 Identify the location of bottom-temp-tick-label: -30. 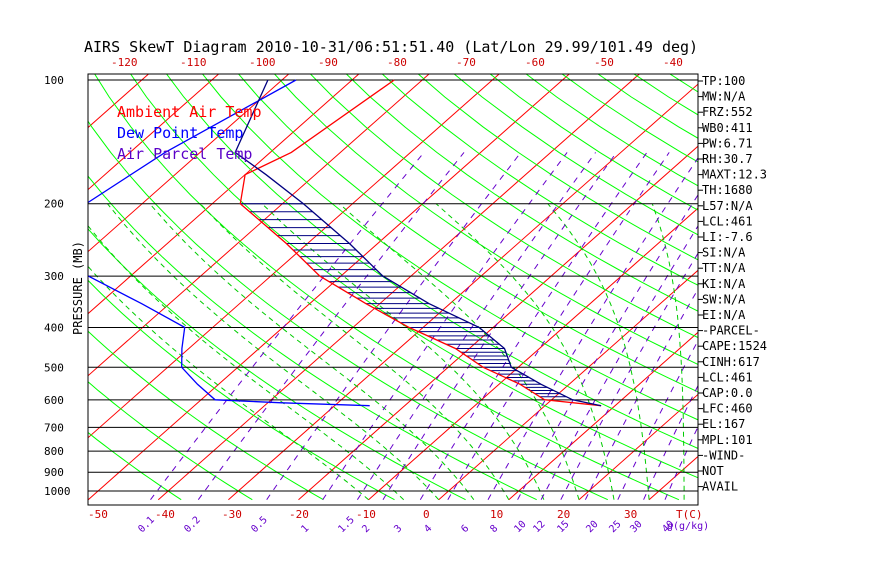
(232, 514).